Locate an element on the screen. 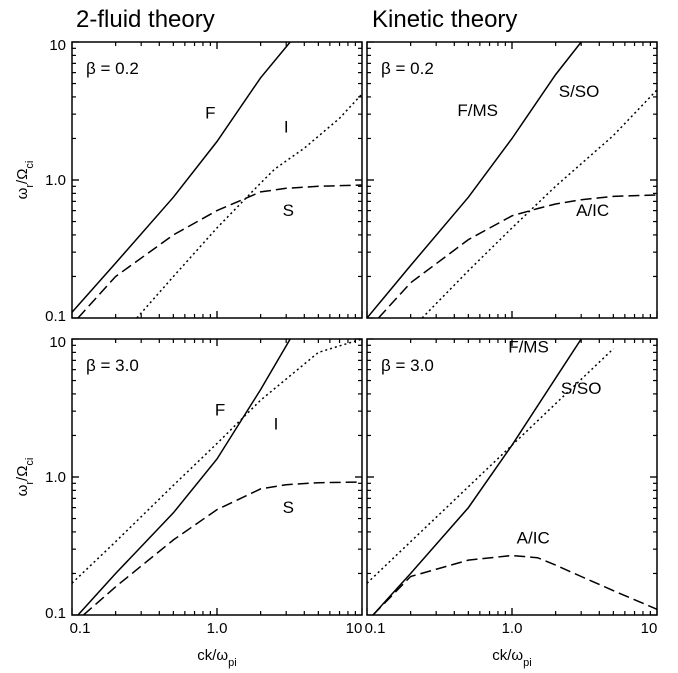  column-title-kinetic: Kinetic theory is located at coordinates (444, 19).